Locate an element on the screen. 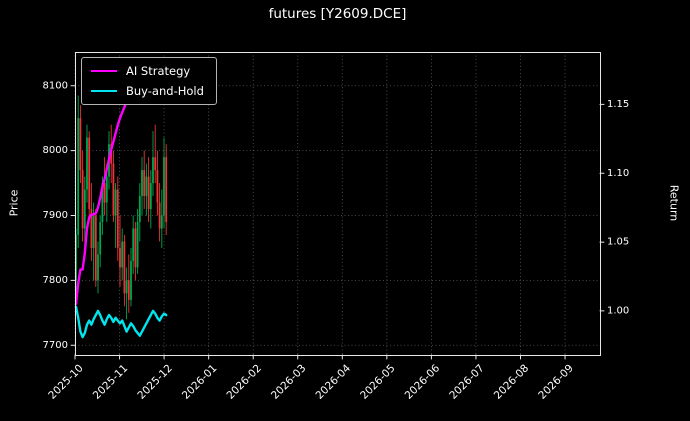  buy-and-hold-line-swatch is located at coordinates (104, 91).